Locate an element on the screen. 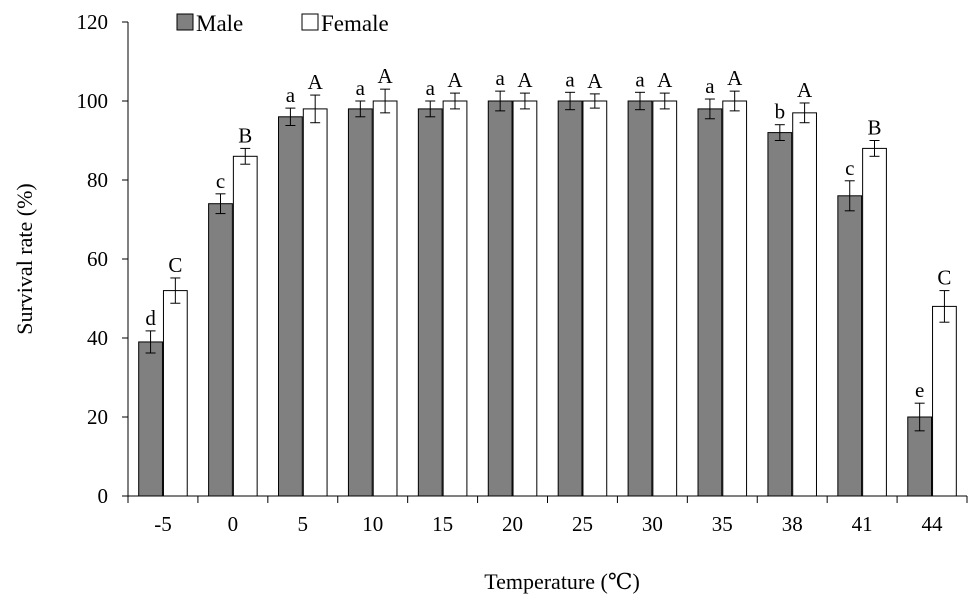  legend-label-female: Female is located at coordinates (355, 23).